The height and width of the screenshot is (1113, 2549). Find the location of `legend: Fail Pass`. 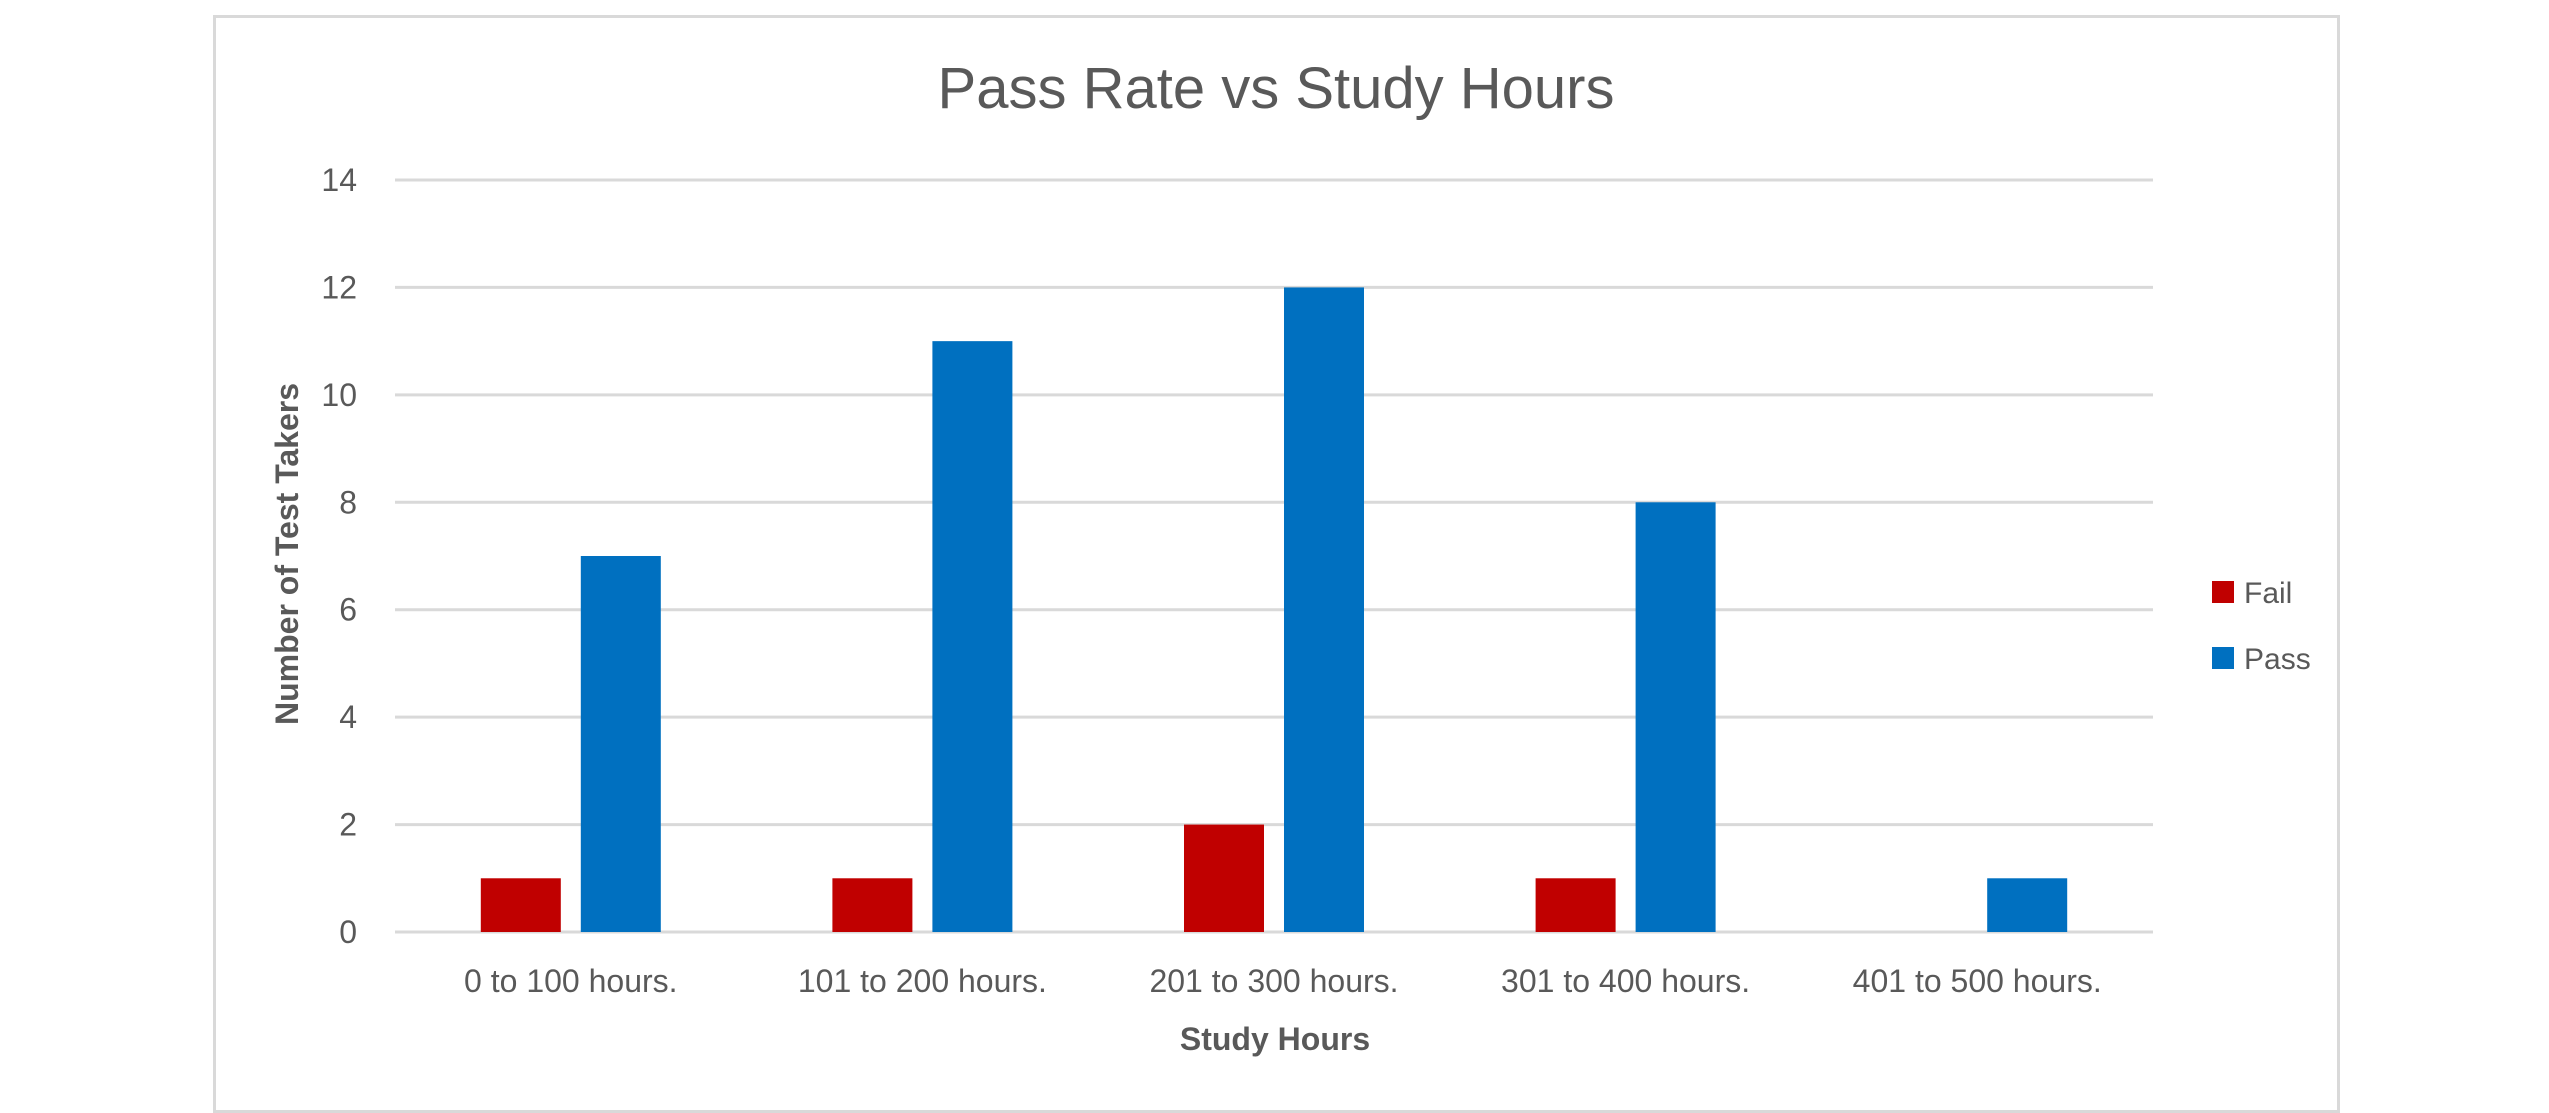

legend: Fail Pass is located at coordinates (2261, 626).